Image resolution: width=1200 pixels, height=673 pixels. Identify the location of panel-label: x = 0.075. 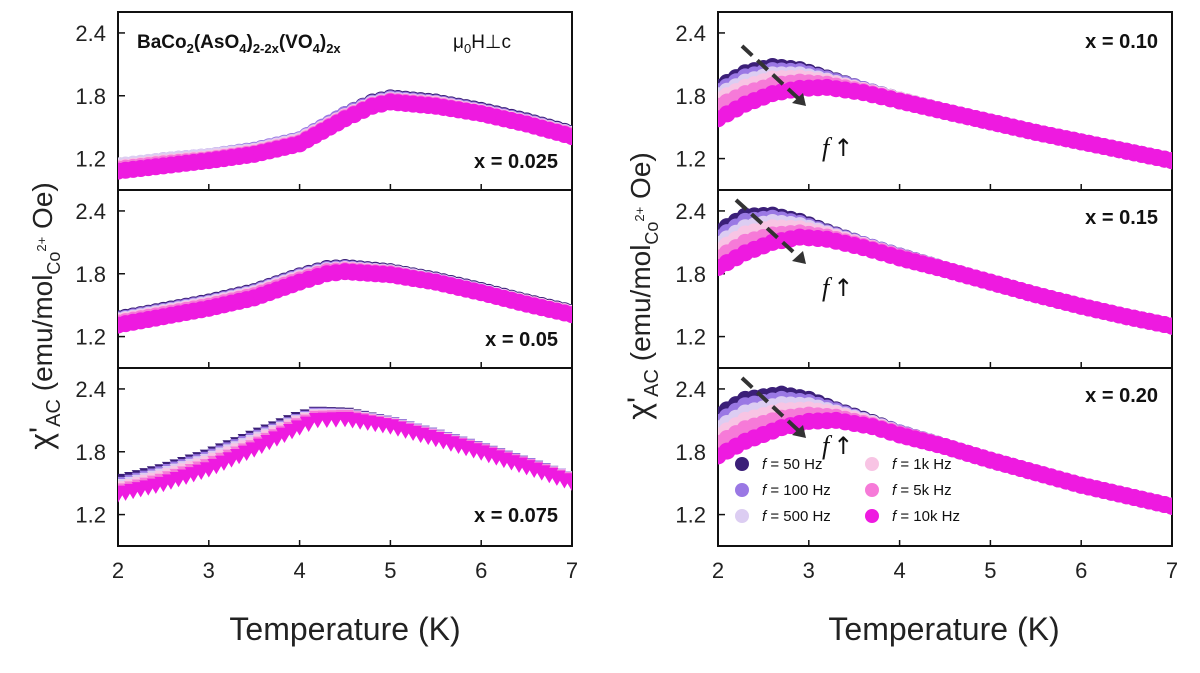
(516, 516).